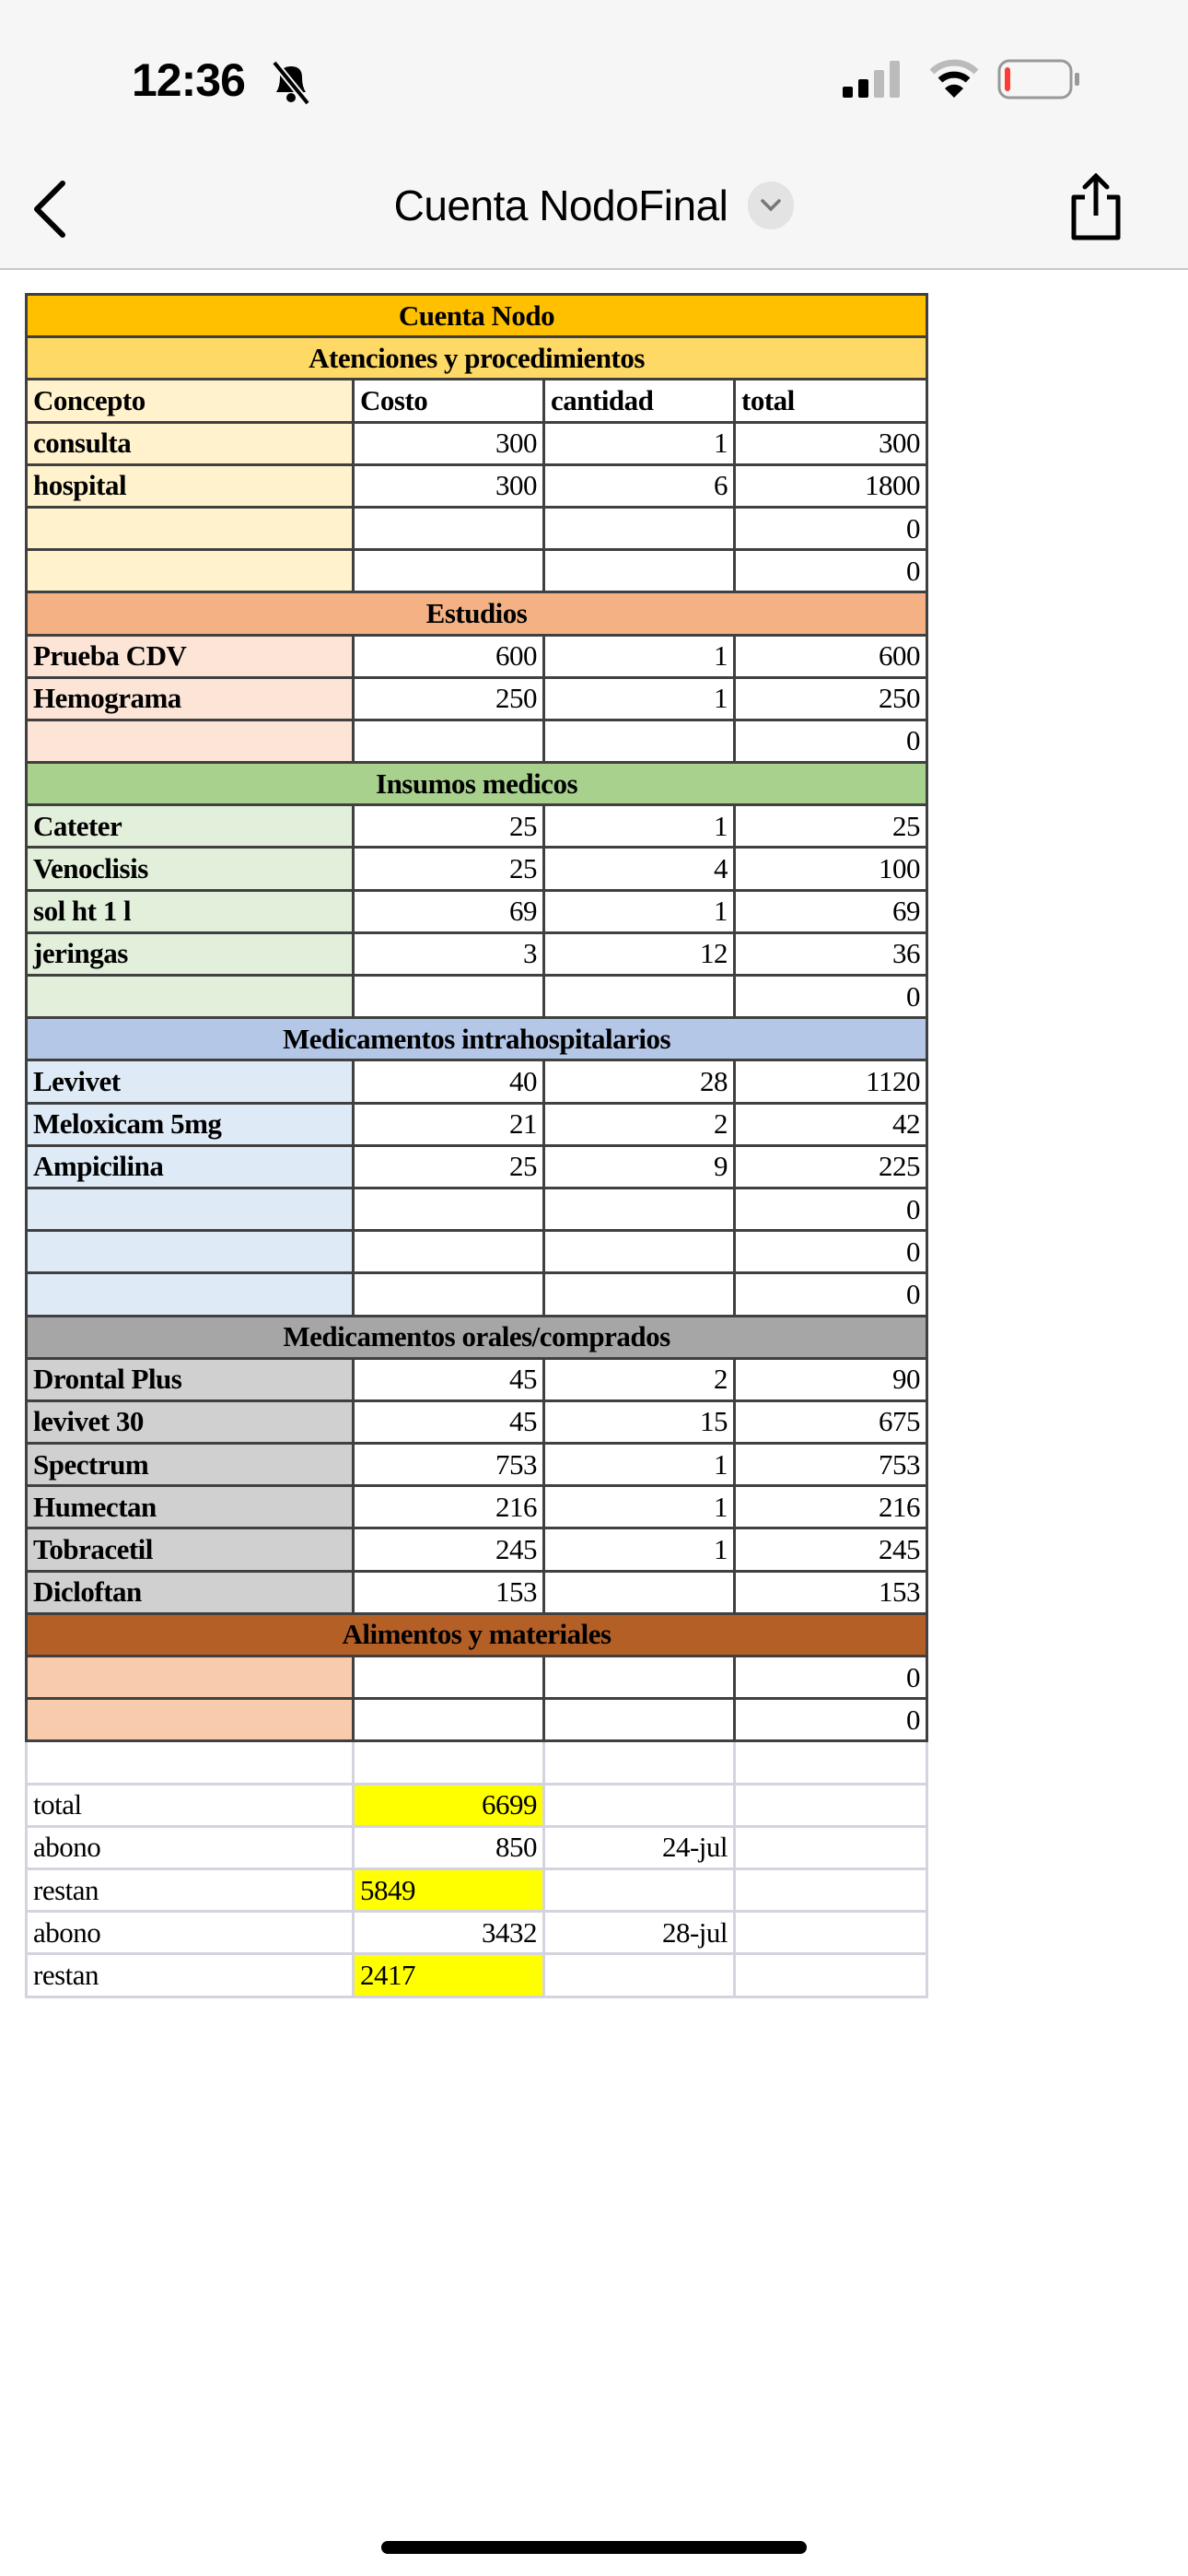  What do you see at coordinates (190, 826) in the screenshot?
I see `concept-cell: Cateter` at bounding box center [190, 826].